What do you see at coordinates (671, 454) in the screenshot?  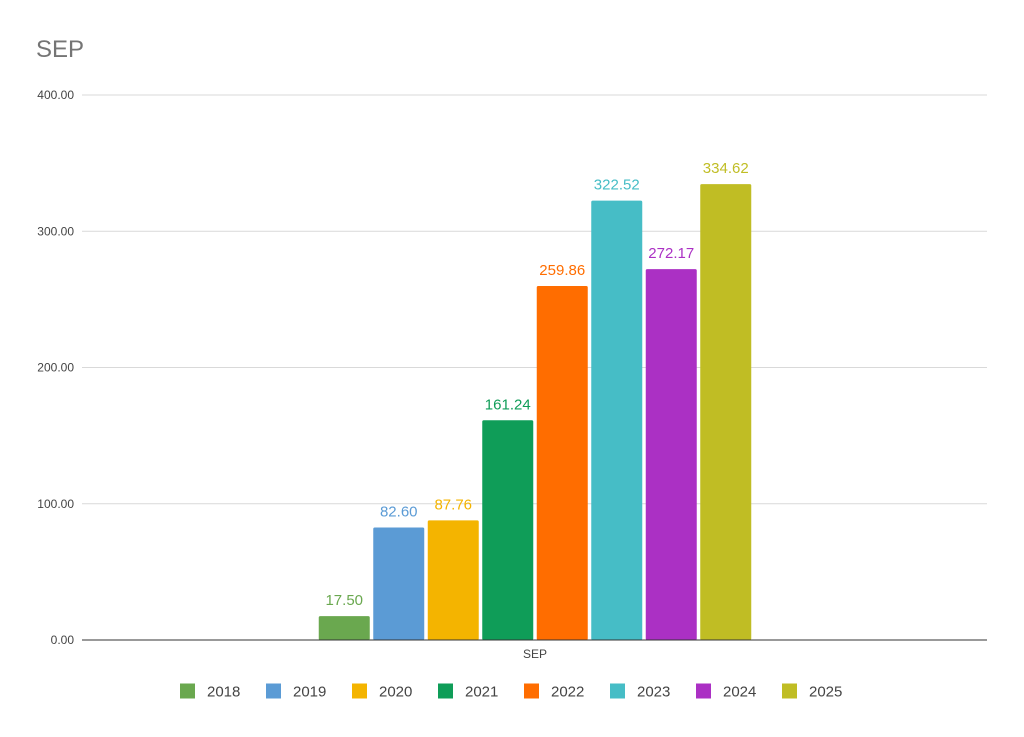 I see `bar-2024` at bounding box center [671, 454].